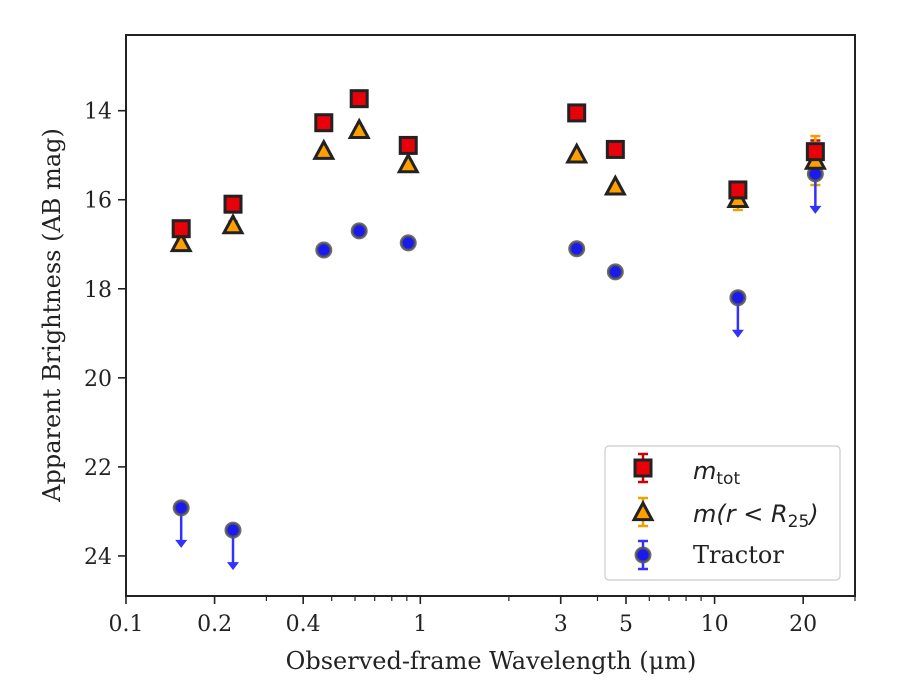 The width and height of the screenshot is (900, 700). I want to click on legend-label-mr25: m(r < R25), so click(756, 516).